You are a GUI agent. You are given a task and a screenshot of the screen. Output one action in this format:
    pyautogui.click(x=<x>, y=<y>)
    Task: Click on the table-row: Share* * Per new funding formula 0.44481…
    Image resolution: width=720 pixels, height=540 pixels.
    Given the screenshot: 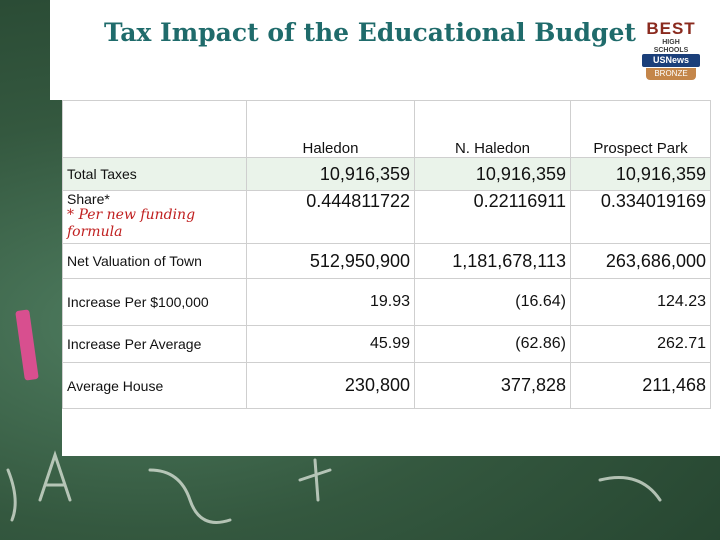 What is the action you would take?
    pyautogui.click(x=386, y=217)
    